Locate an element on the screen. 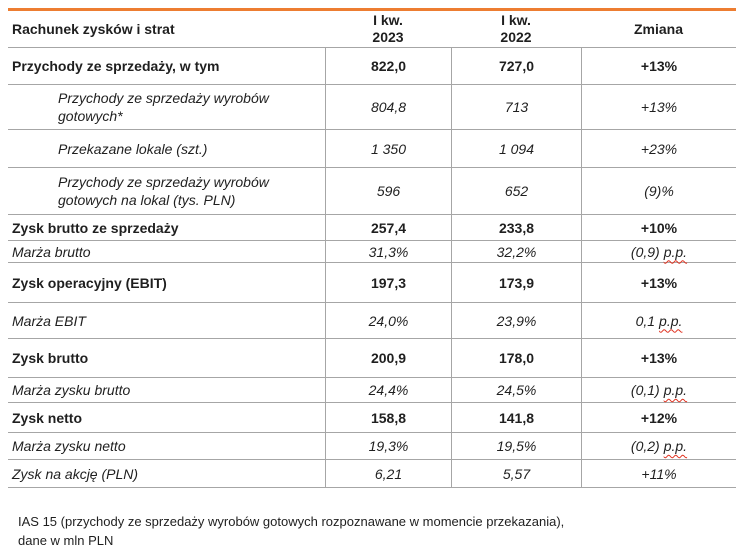  value-change: (0,2) p.p. is located at coordinates (658, 446).